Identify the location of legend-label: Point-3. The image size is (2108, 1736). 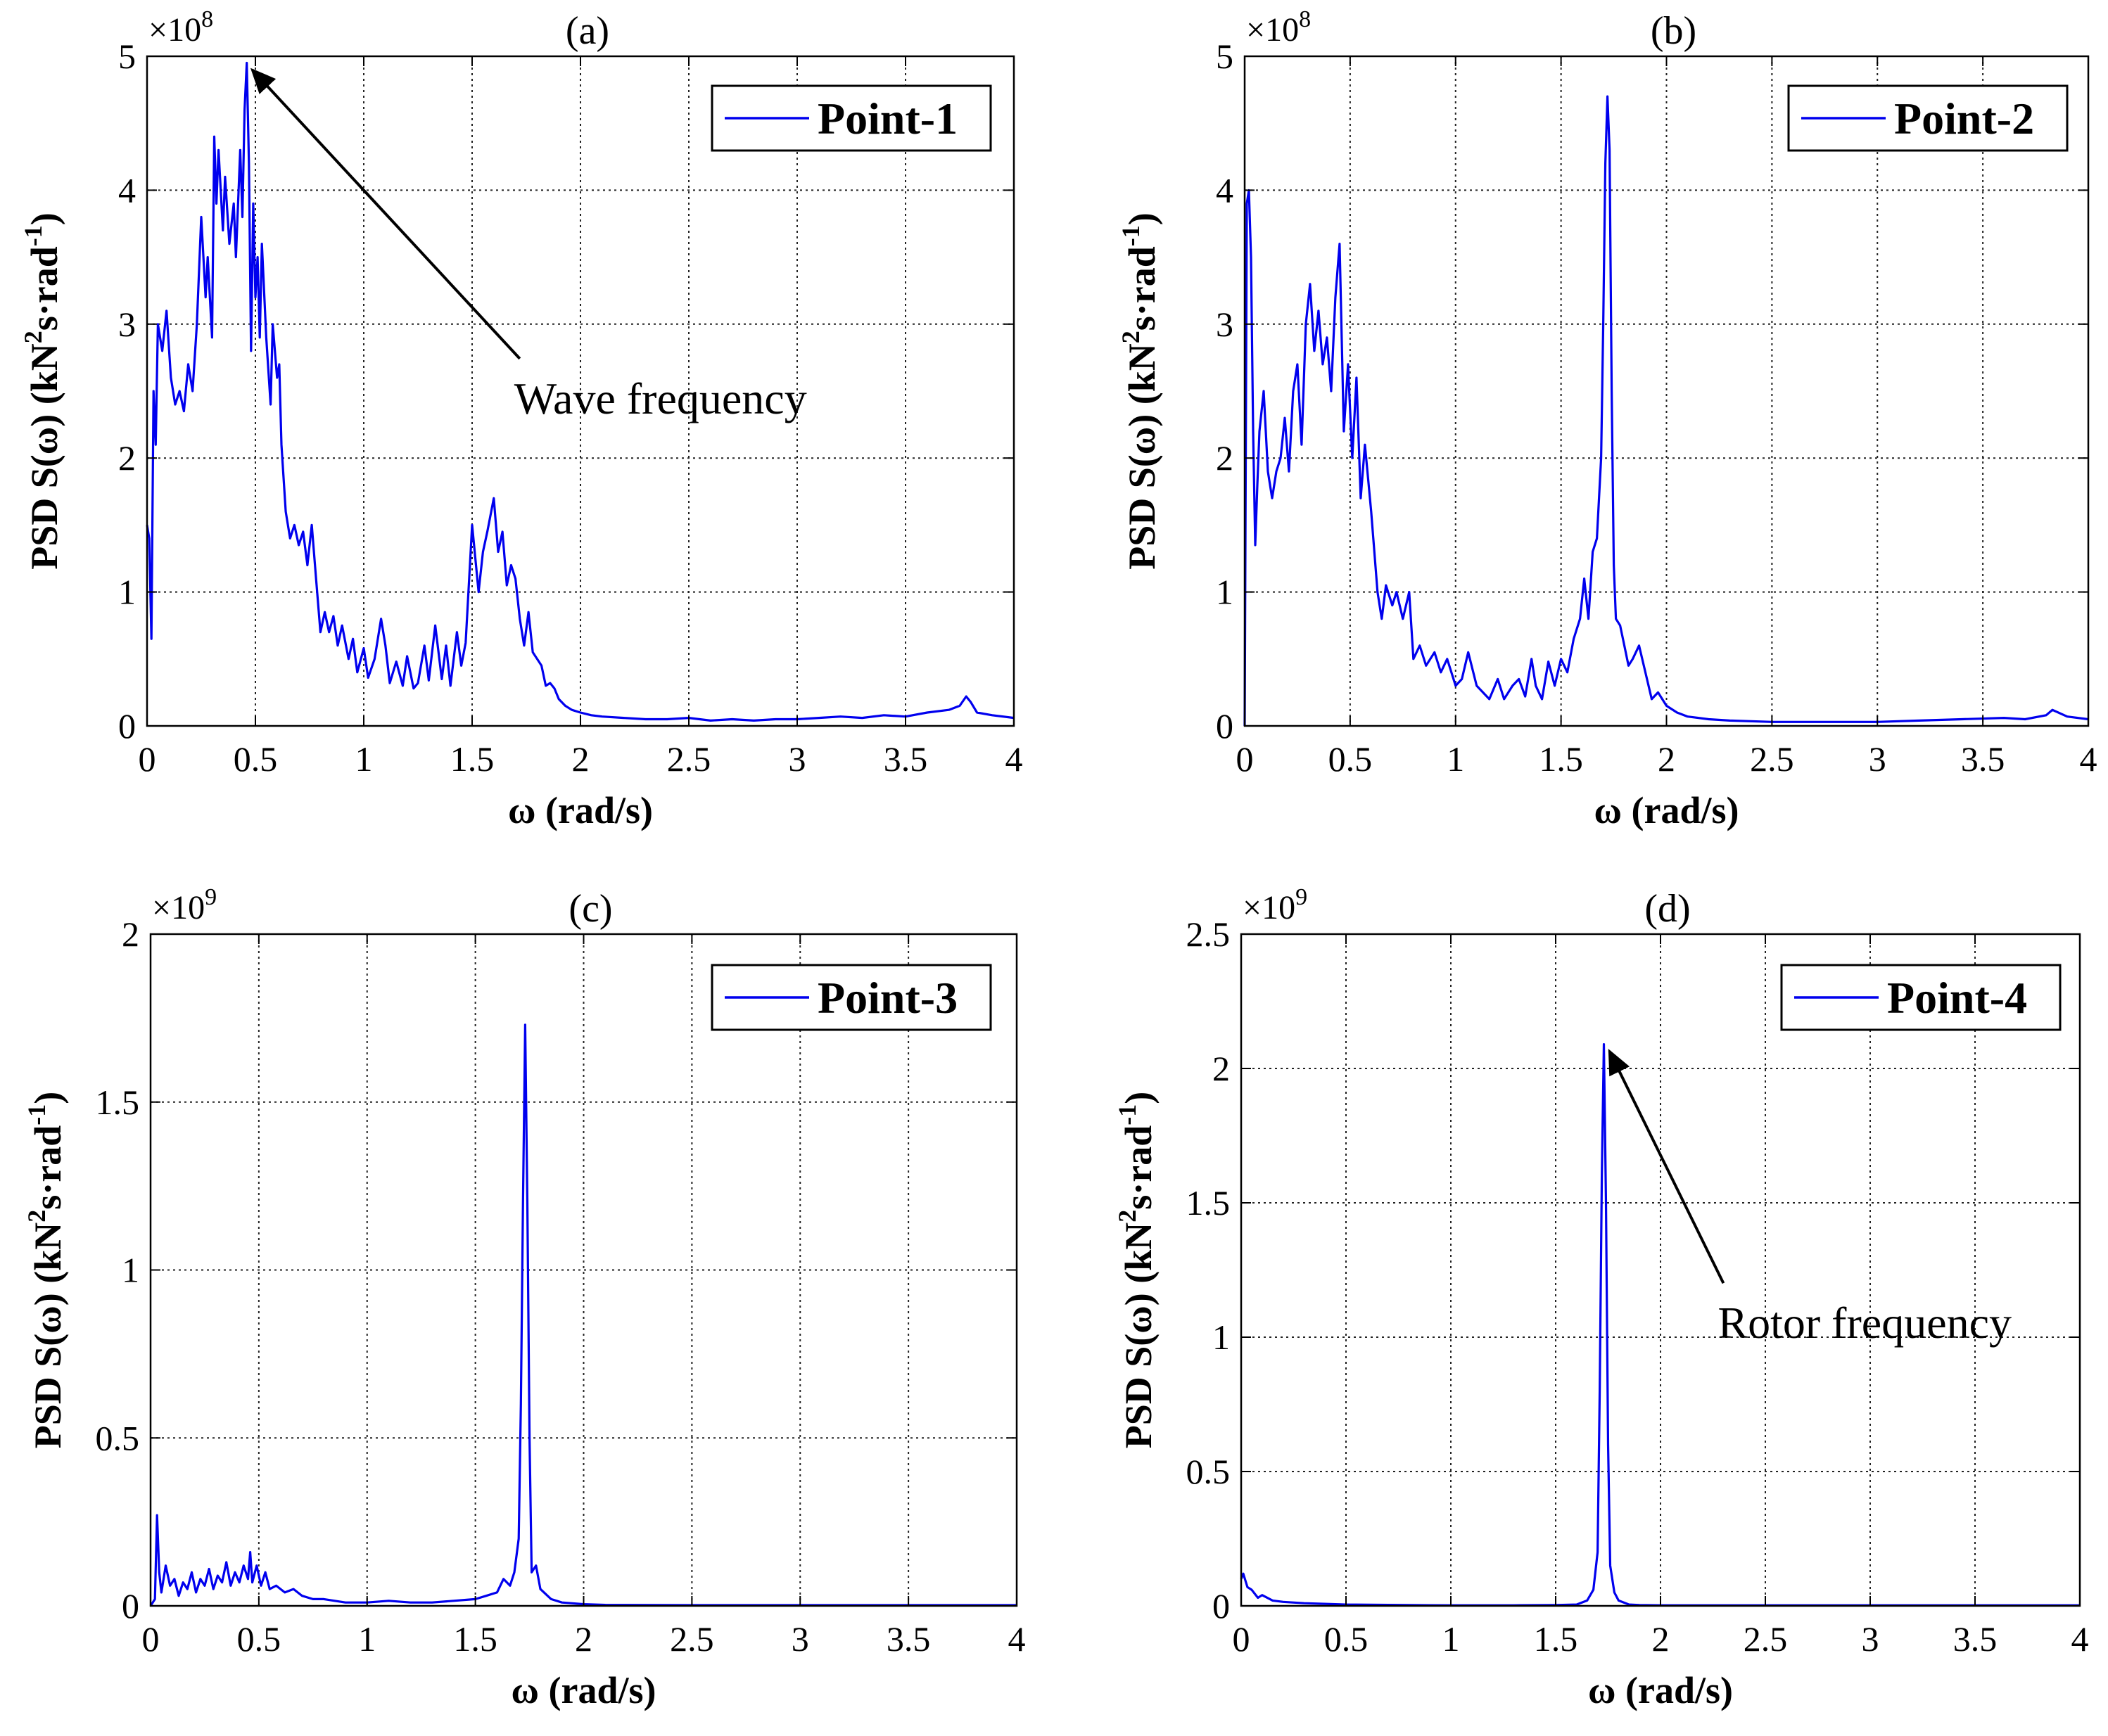
(888, 998).